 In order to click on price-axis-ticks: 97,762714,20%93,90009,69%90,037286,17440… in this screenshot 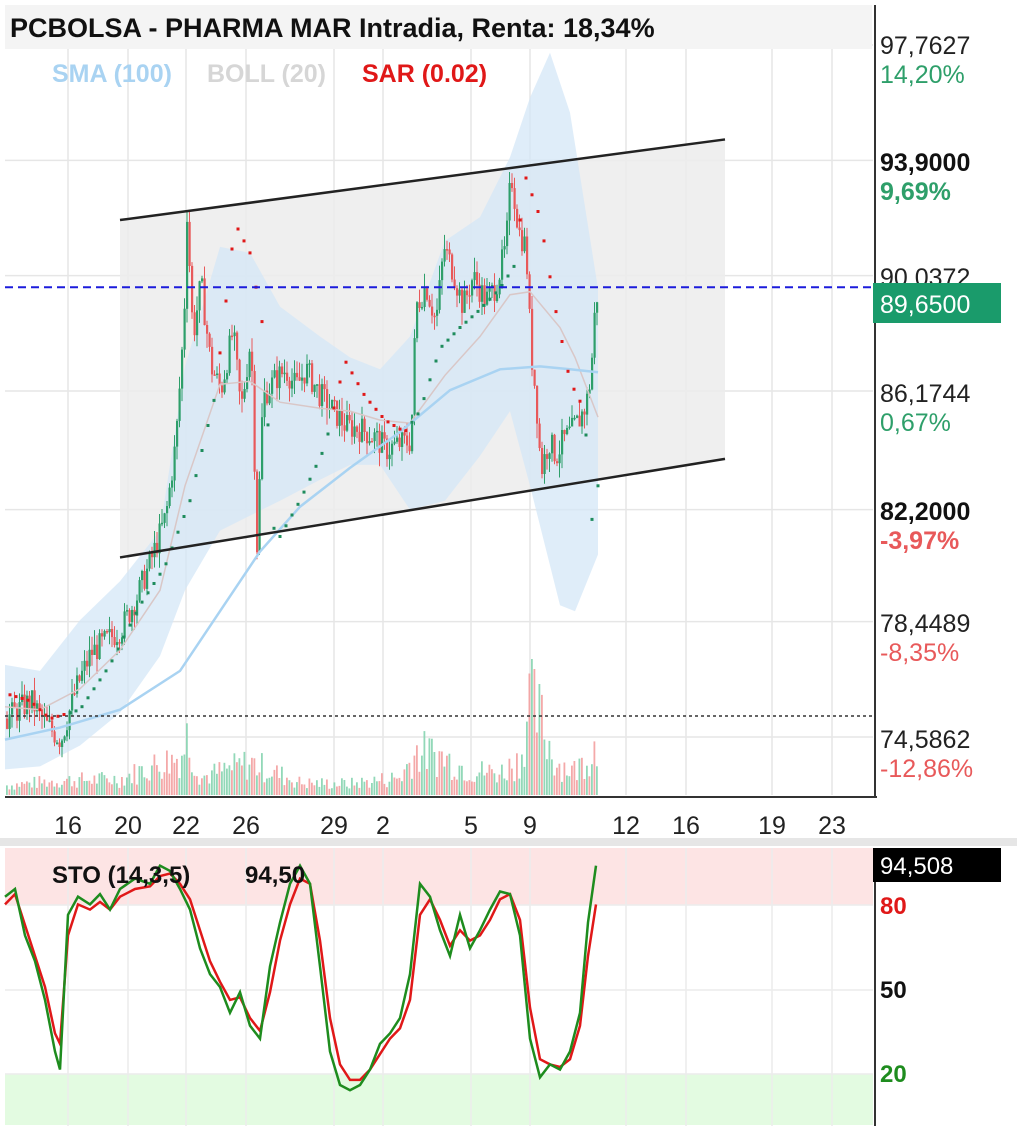, I will do `click(926, 407)`.